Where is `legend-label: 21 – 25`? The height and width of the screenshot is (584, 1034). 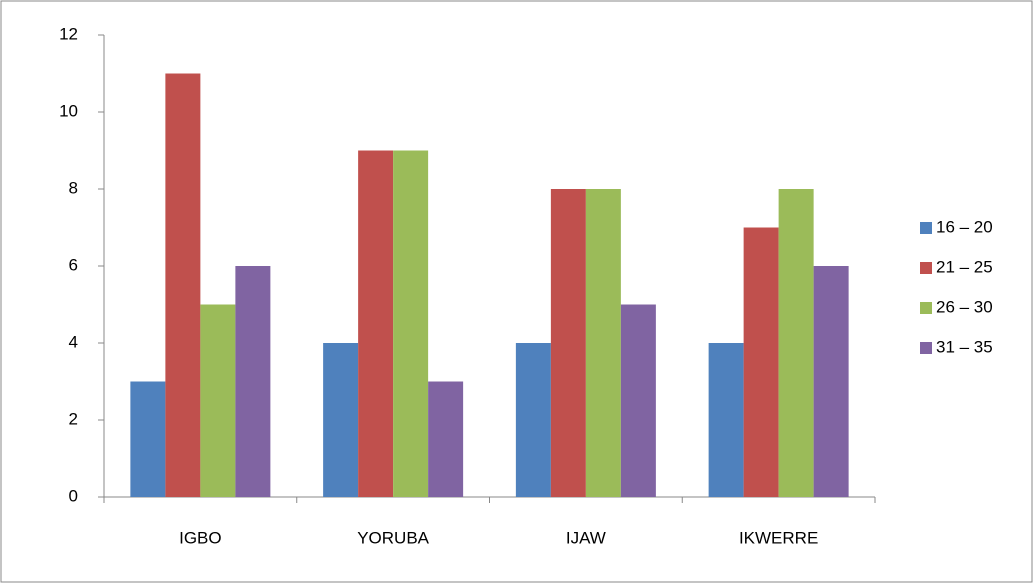
legend-label: 21 – 25 is located at coordinates (964, 266).